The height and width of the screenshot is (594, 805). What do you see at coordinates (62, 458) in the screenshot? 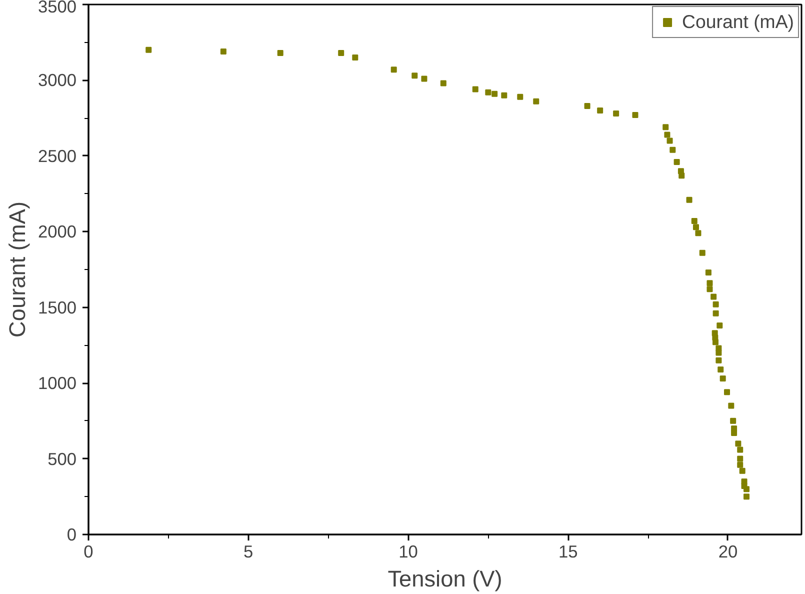
I see `y-tick-label: 500` at bounding box center [62, 458].